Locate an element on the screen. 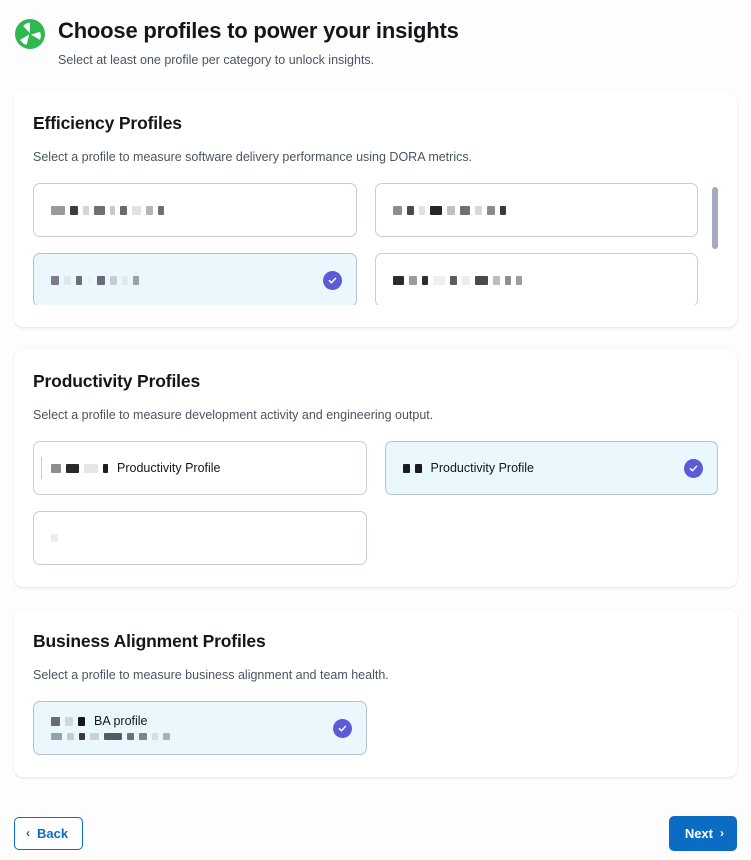 The image size is (751, 860). profile-card: BA profile is located at coordinates (200, 728).